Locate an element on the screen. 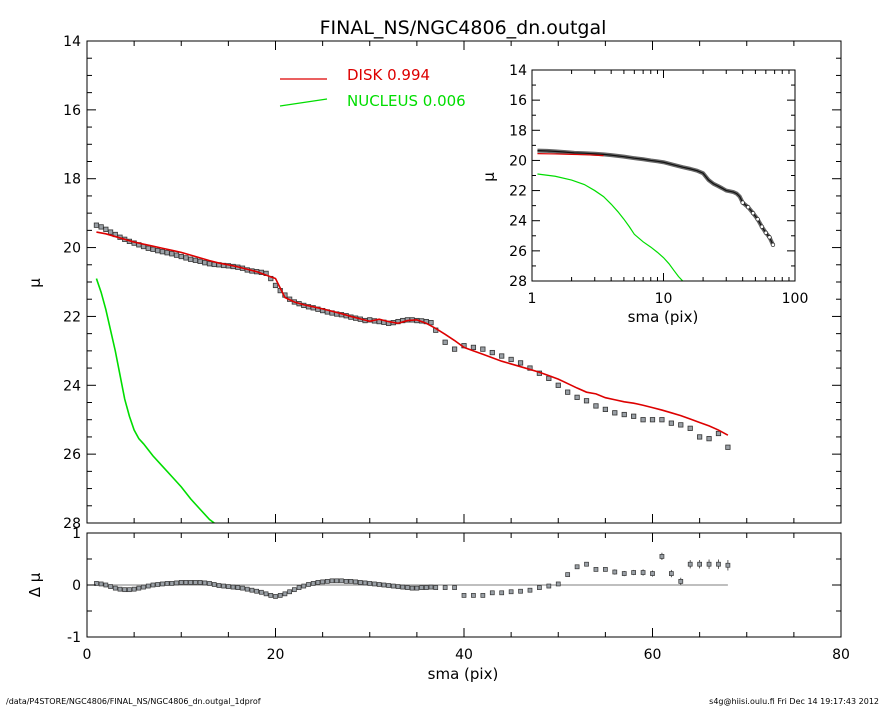 This screenshot has height=708, width=885. main-y-axis-label: μ is located at coordinates (35, 283).